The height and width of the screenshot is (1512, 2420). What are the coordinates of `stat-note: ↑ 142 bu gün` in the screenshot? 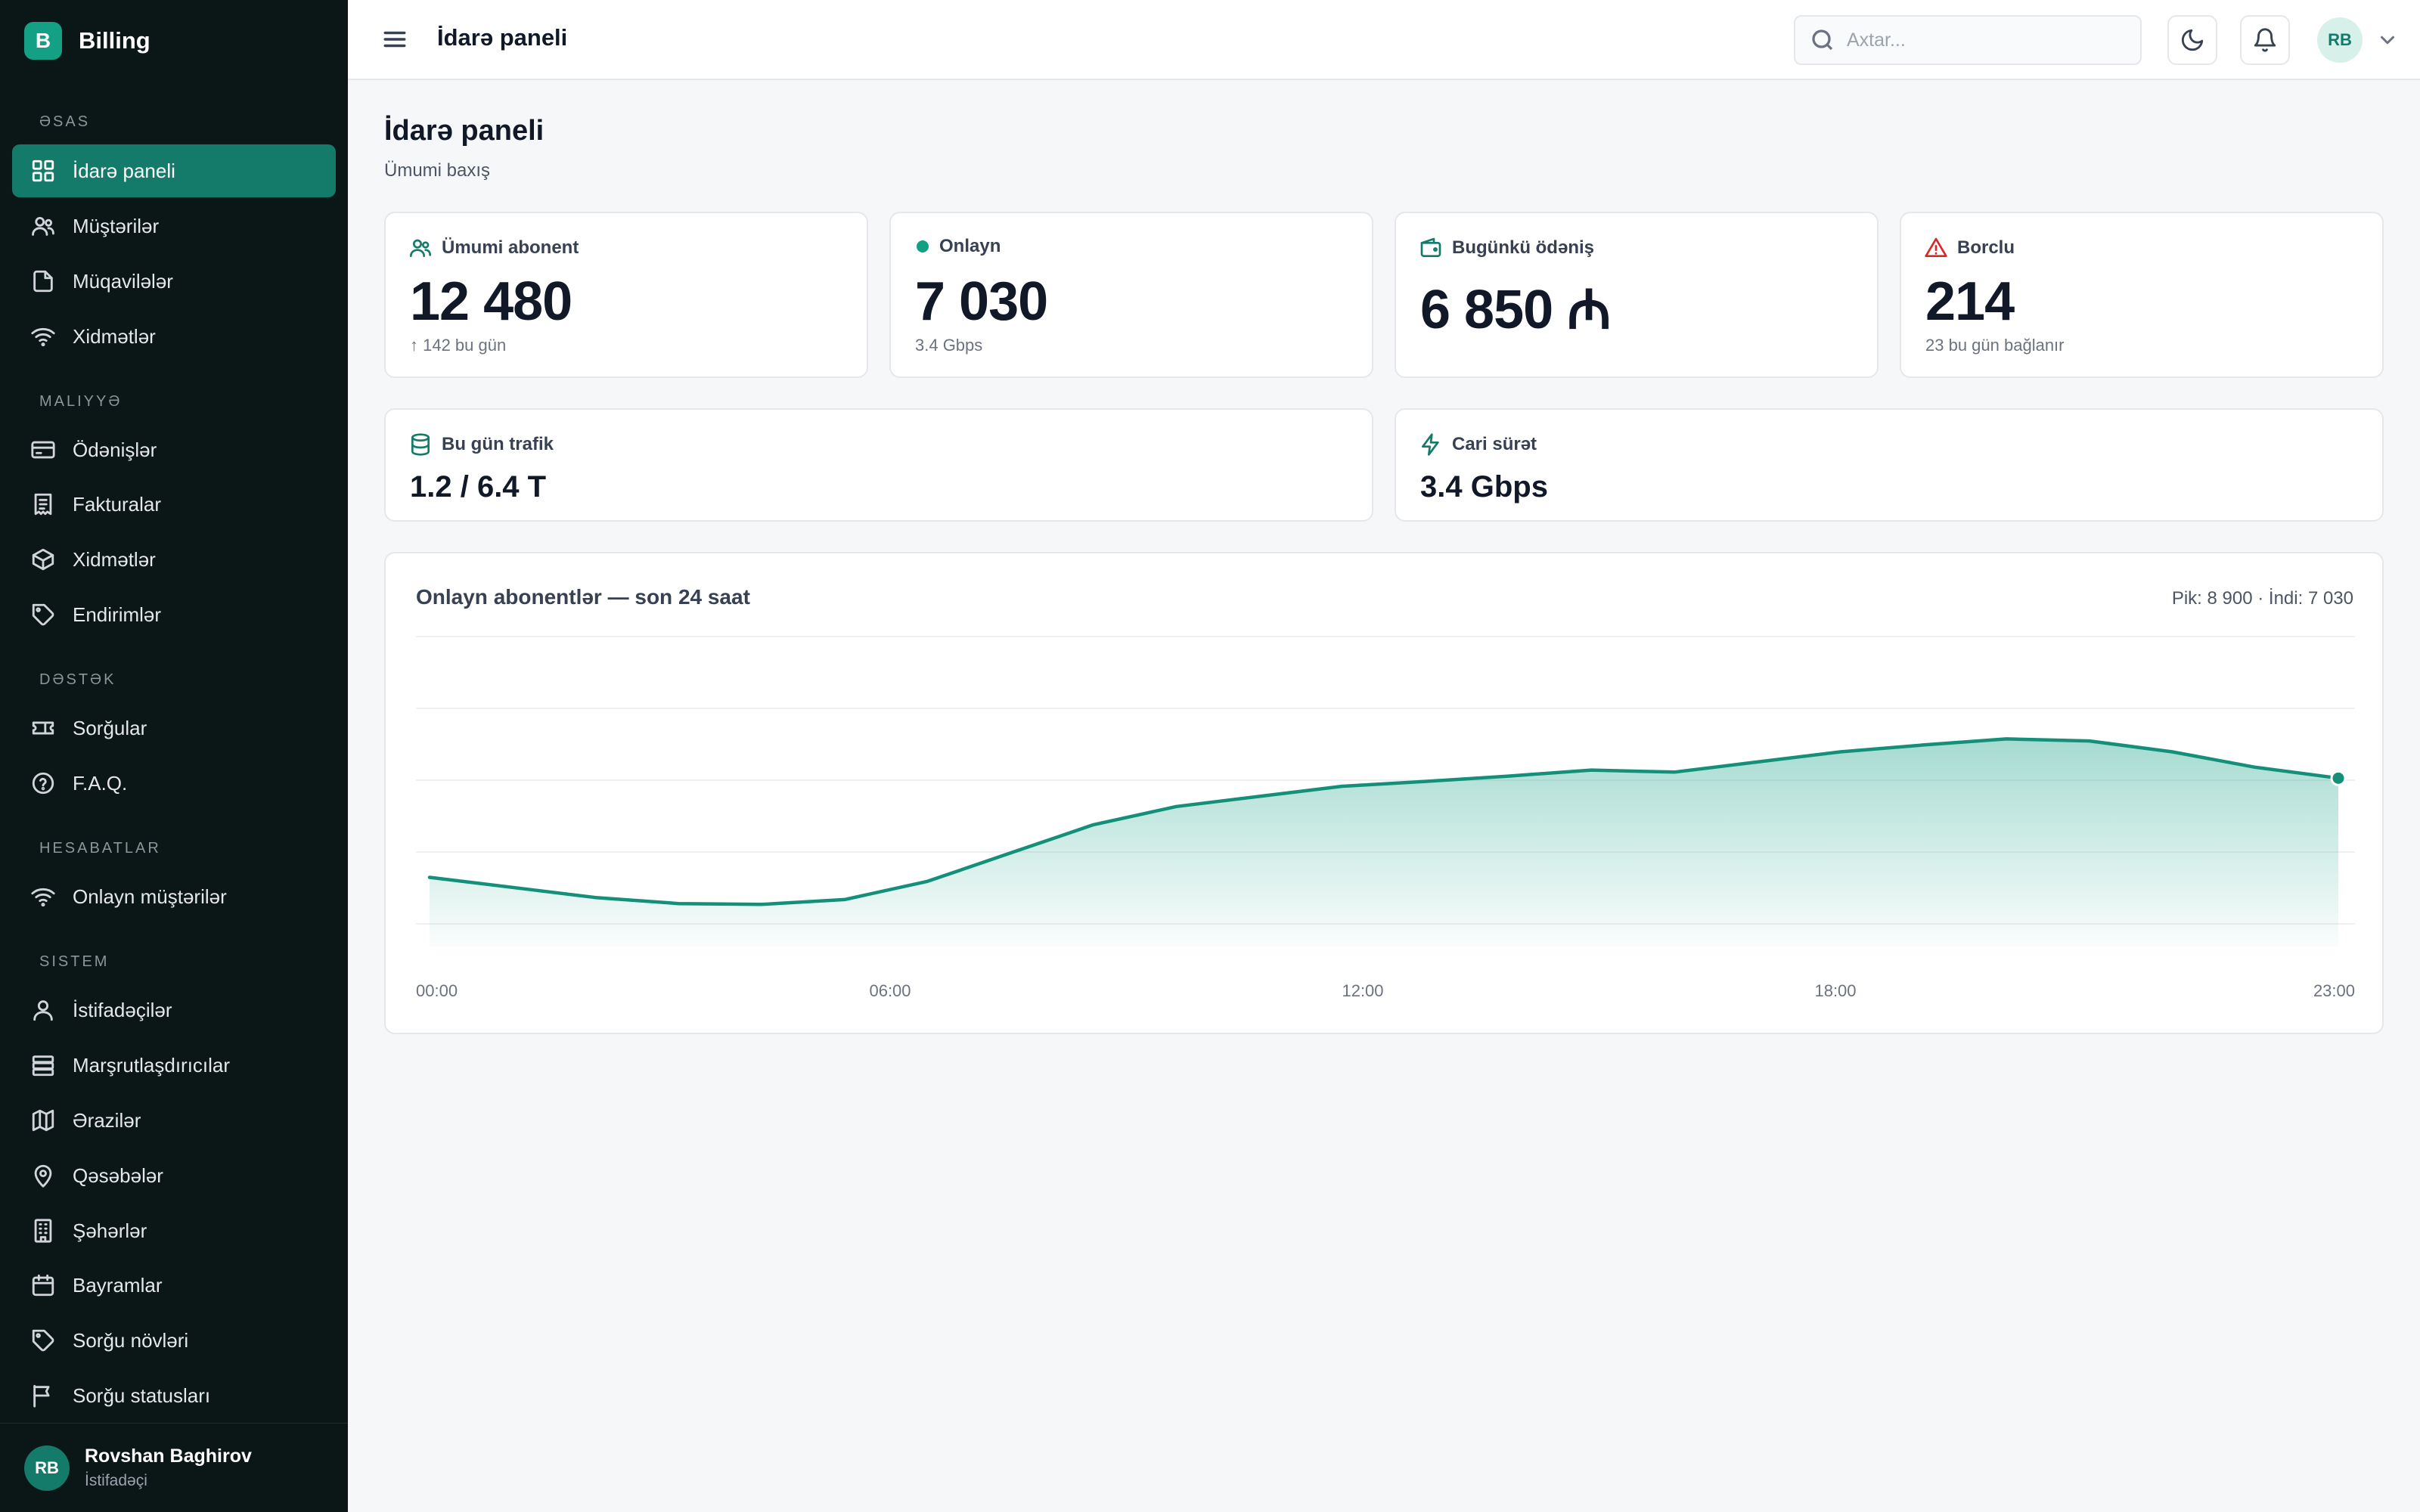 It's located at (458, 345).